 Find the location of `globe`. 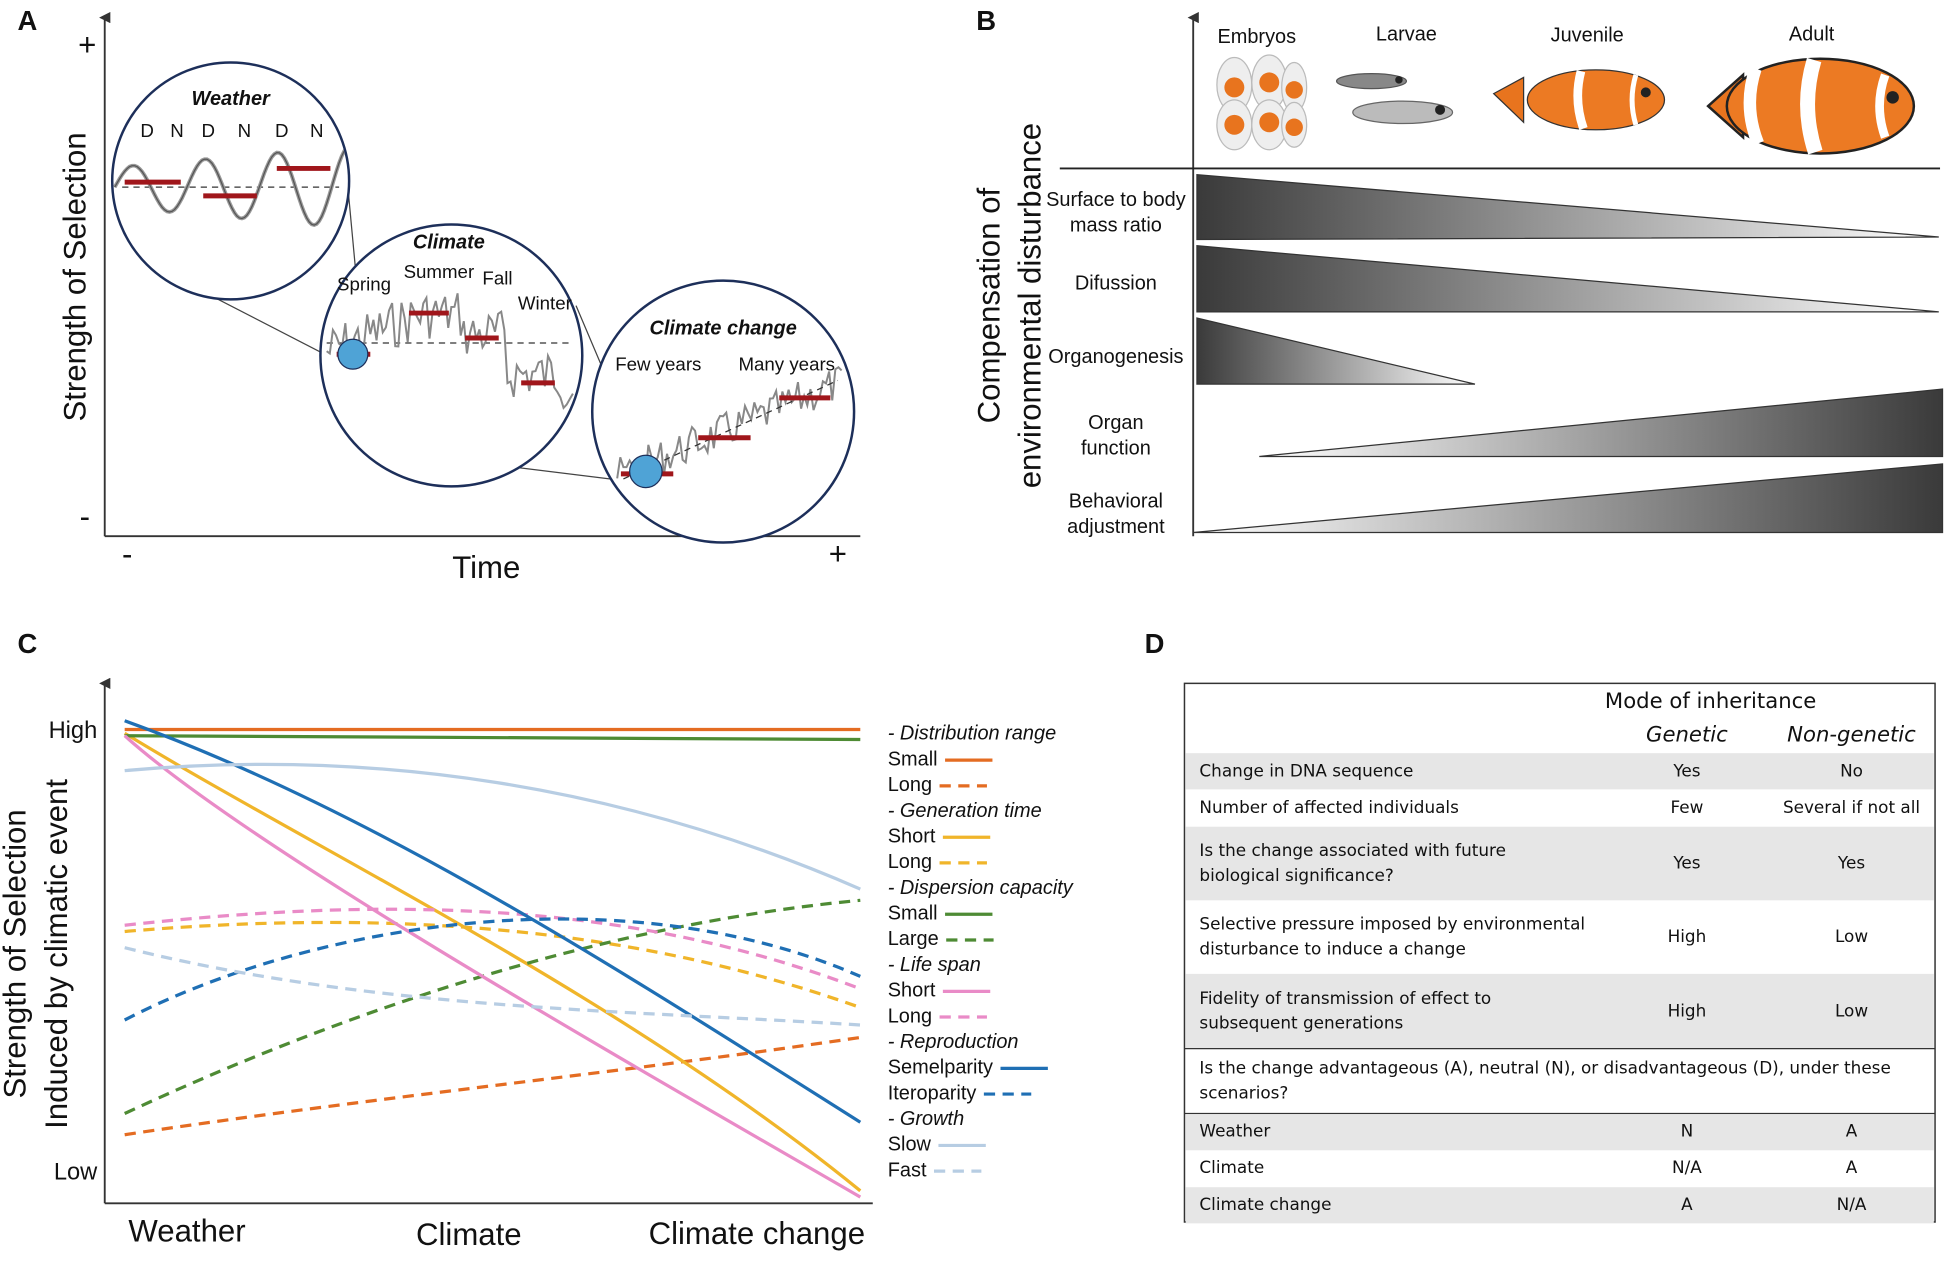

globe is located at coordinates (646, 471).